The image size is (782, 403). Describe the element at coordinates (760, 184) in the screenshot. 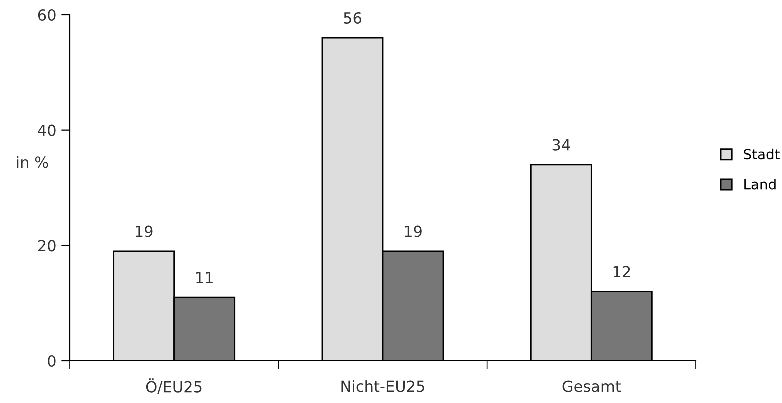

I see `legend-label: Land` at that location.